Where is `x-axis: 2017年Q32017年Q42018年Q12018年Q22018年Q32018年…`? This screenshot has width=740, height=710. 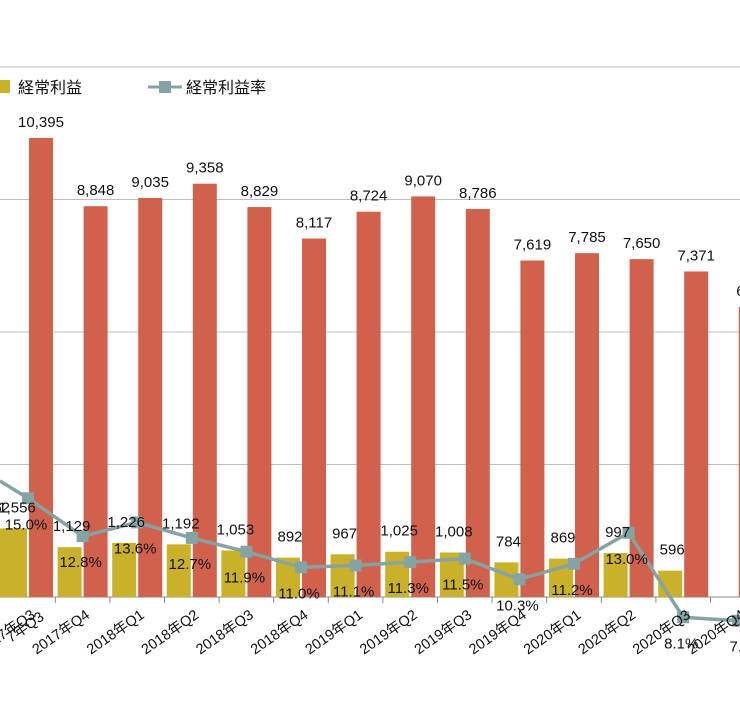
x-axis: 2017年Q32017年Q42018年Q12018年Q22018年Q32018年… is located at coordinates (370, 627).